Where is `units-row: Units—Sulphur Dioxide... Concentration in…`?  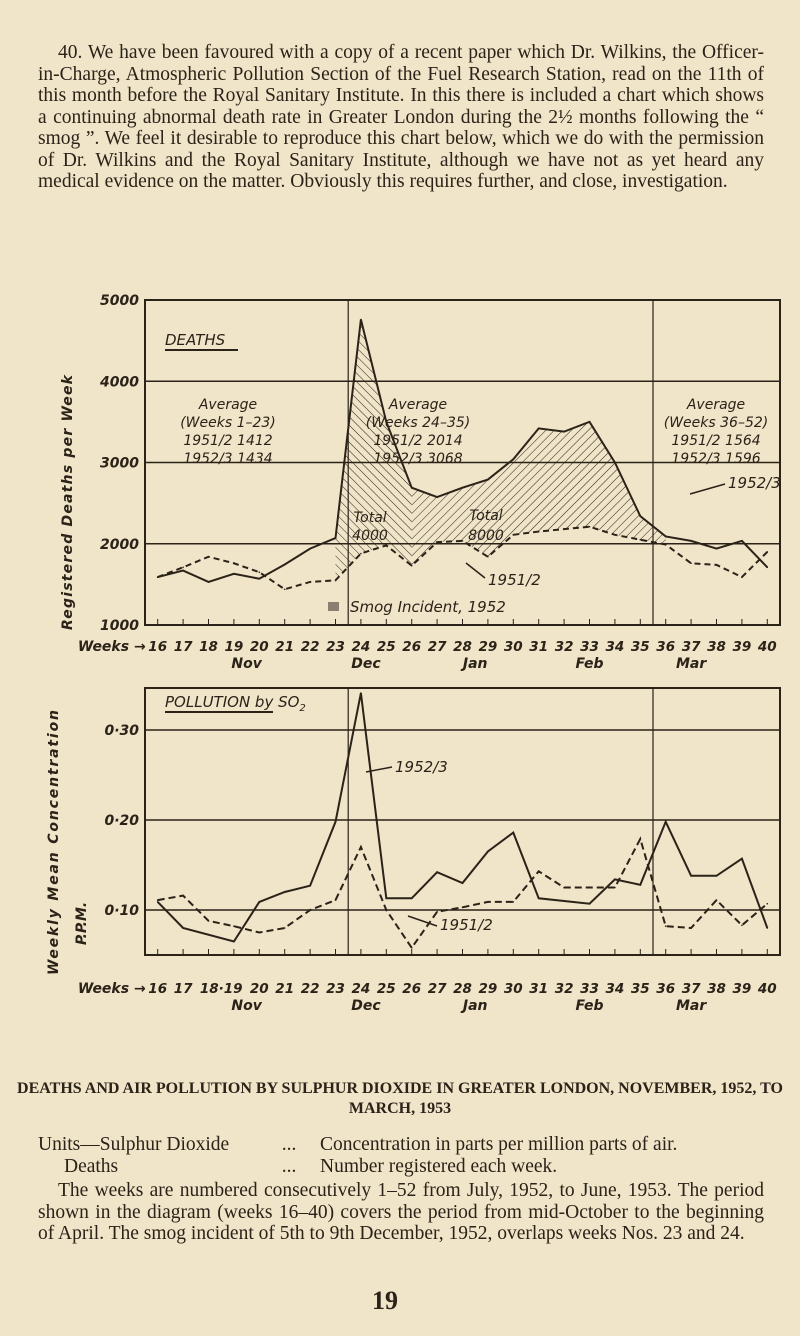
units-row: Units—Sulphur Dioxide... Concentration in… is located at coordinates (357, 1144).